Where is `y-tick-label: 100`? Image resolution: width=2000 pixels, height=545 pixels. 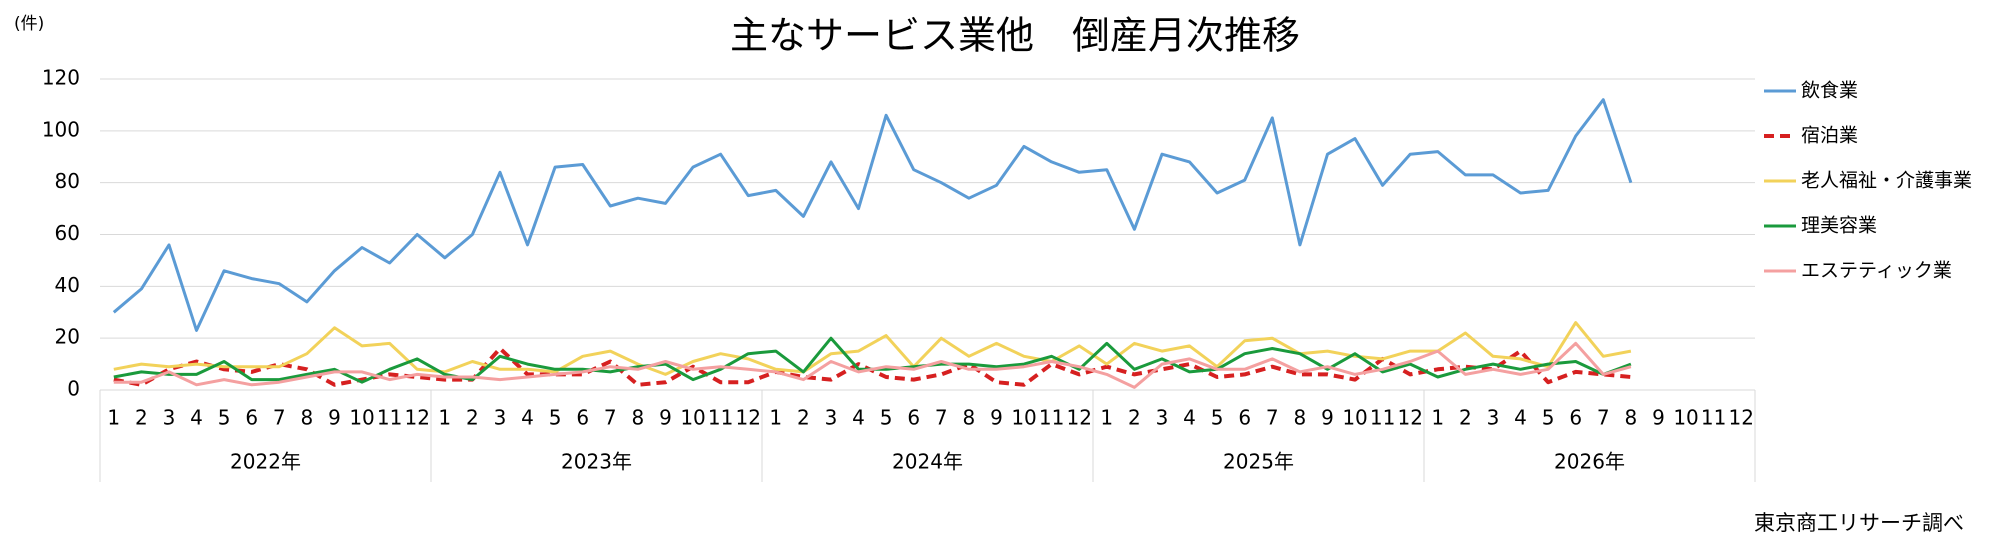 y-tick-label: 100 is located at coordinates (61, 129).